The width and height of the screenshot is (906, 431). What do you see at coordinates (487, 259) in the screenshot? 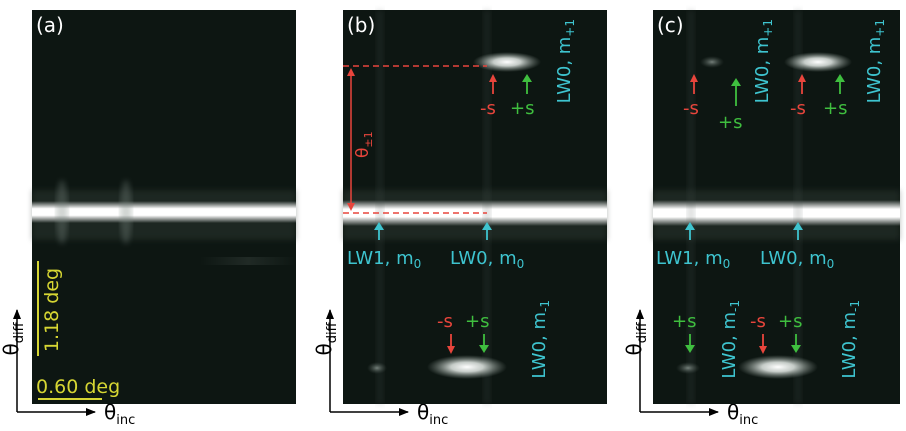
I see `panel-b-label-lw0: LW0, m0` at bounding box center [487, 259].